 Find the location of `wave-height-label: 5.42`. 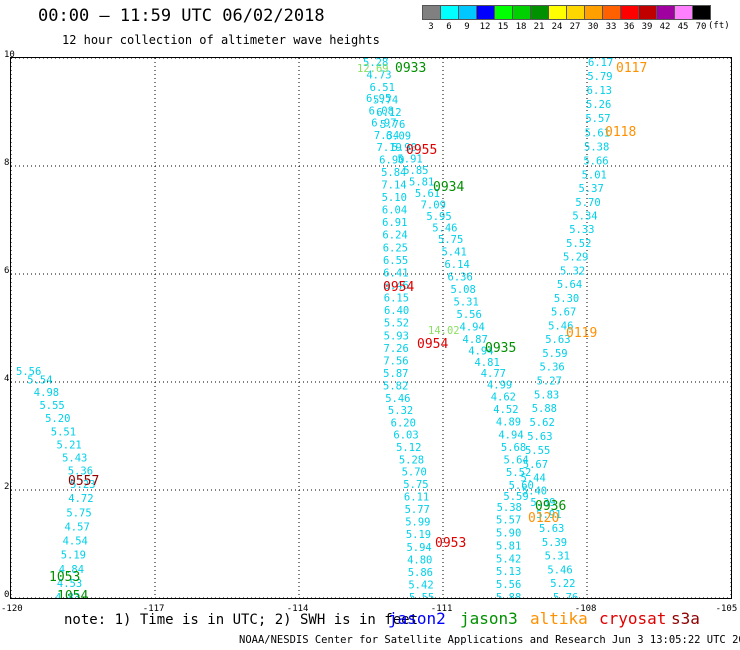

wave-height-label: 5.42 is located at coordinates (420, 585).